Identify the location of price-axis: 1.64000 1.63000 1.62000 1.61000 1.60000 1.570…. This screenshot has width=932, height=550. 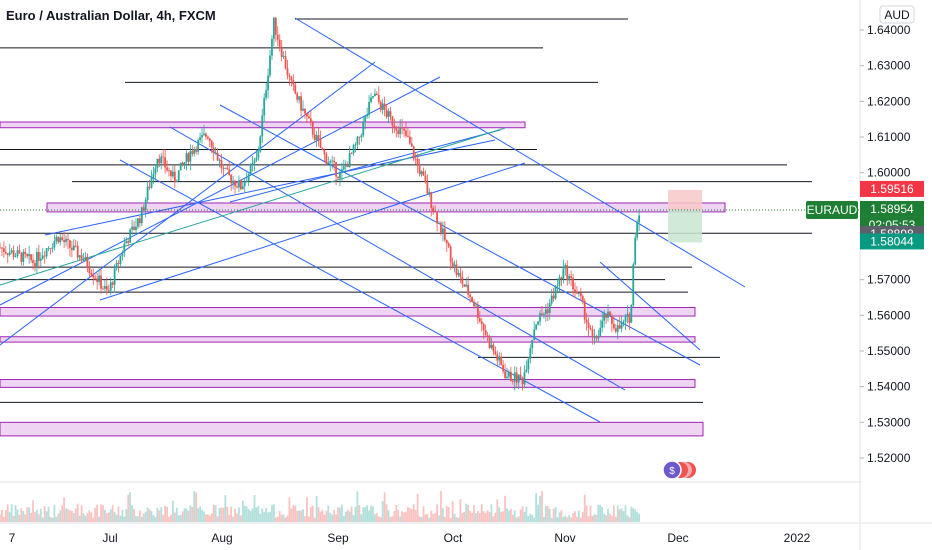
(885, 244).